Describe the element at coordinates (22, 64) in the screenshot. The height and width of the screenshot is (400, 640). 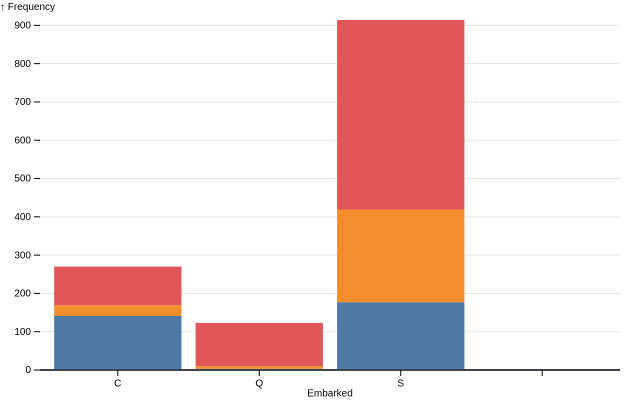
I see `svg-text: 800` at that location.